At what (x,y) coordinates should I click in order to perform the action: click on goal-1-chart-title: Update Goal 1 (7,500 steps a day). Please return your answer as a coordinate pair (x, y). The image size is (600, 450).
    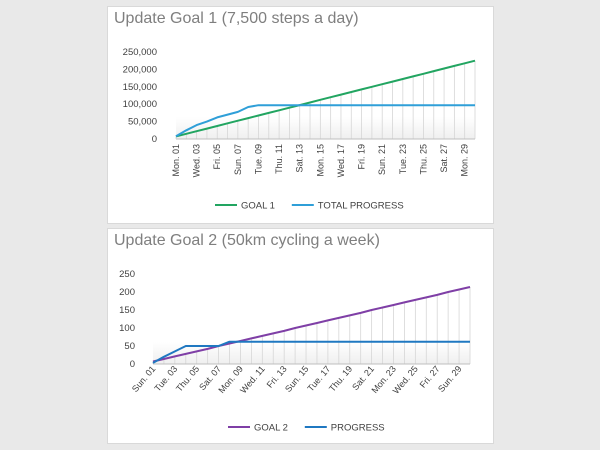
    Looking at the image, I should click on (236, 18).